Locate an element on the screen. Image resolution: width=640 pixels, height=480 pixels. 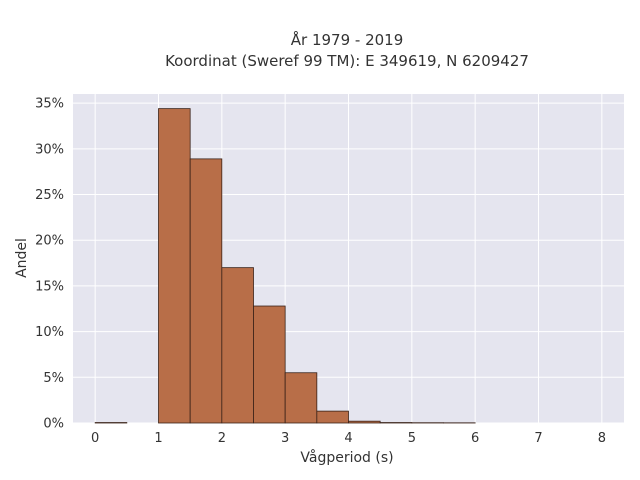
x-axis-ticks: 0 1 2 3 4 5 6 7 8 is located at coordinates (348, 438).